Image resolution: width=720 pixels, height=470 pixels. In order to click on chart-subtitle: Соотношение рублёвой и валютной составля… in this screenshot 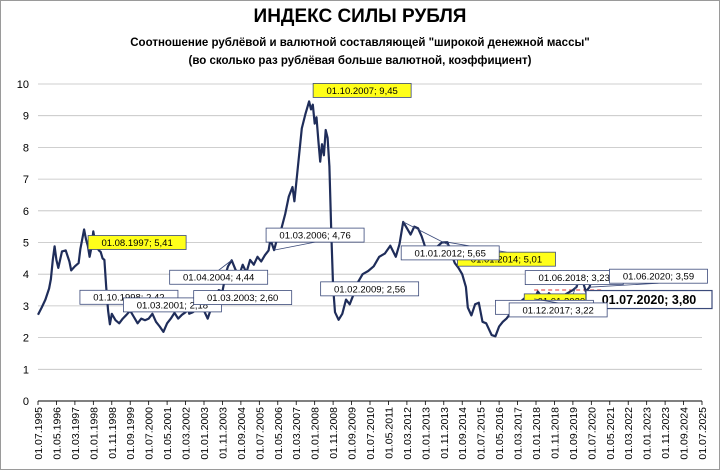, I will do `click(360, 43)`.